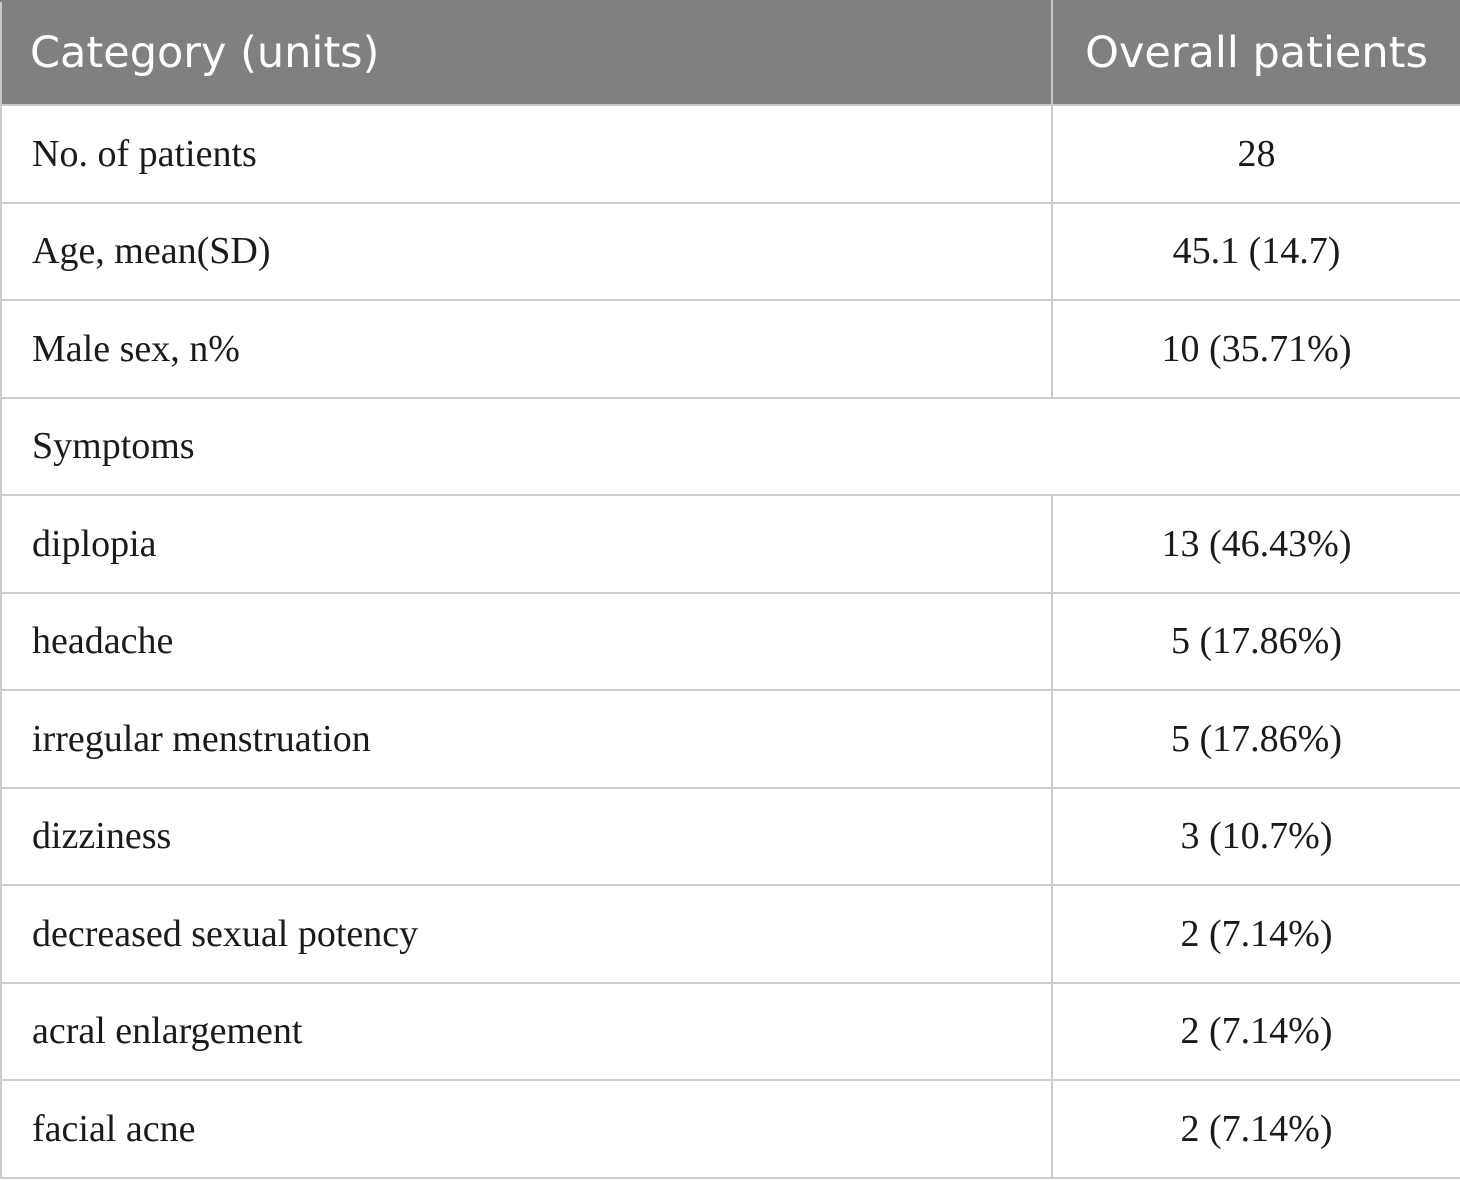 This screenshot has width=1460, height=1180. Describe the element at coordinates (526, 641) in the screenshot. I see `row-label: headache` at that location.